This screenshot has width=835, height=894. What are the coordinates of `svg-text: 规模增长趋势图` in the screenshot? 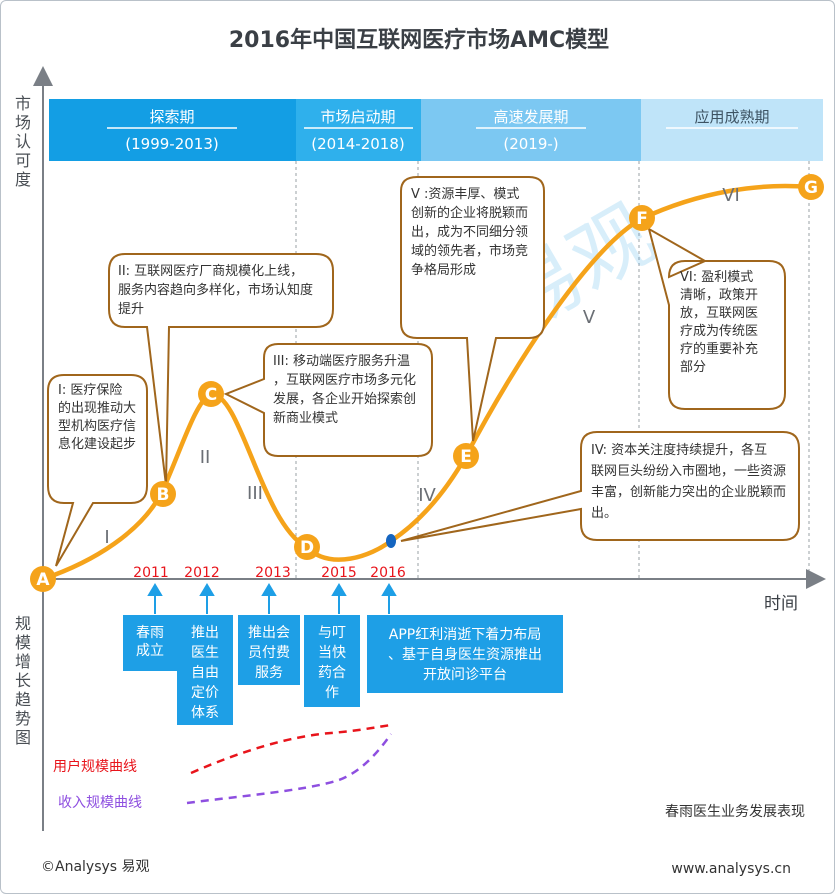 It's located at (23, 680).